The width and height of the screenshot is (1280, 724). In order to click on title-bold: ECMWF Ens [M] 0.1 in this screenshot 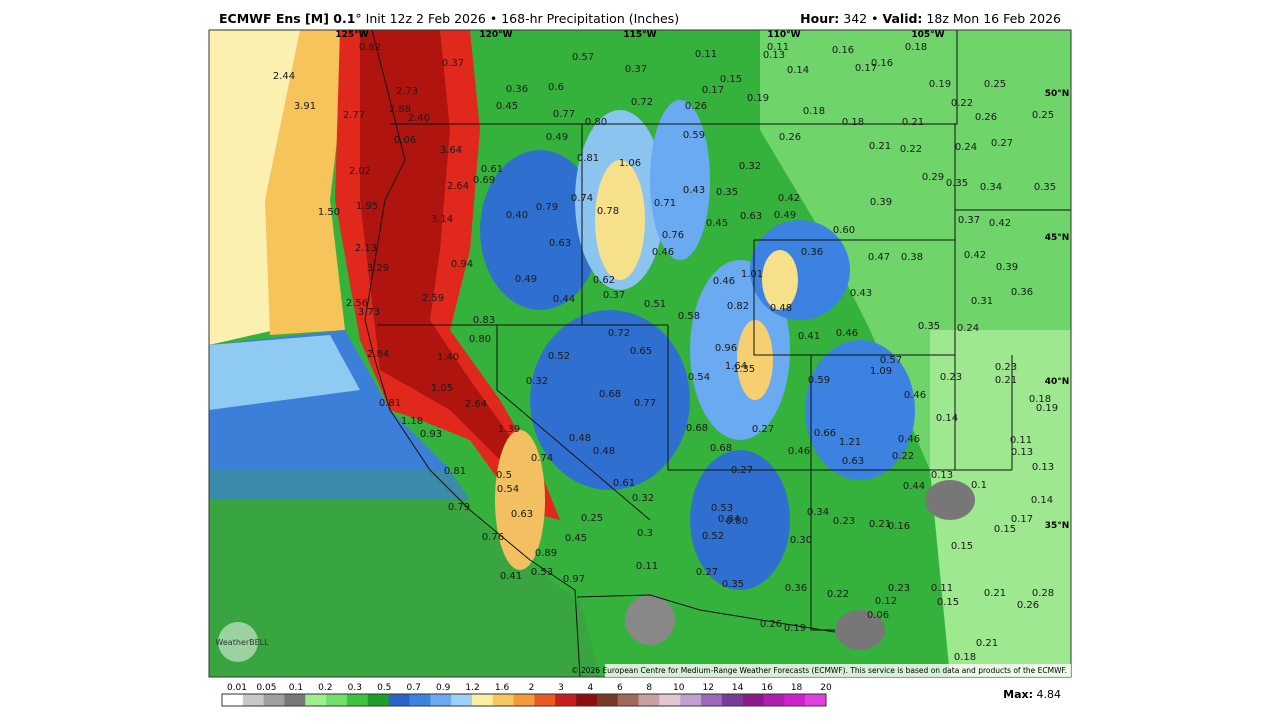, I will do `click(287, 18)`.